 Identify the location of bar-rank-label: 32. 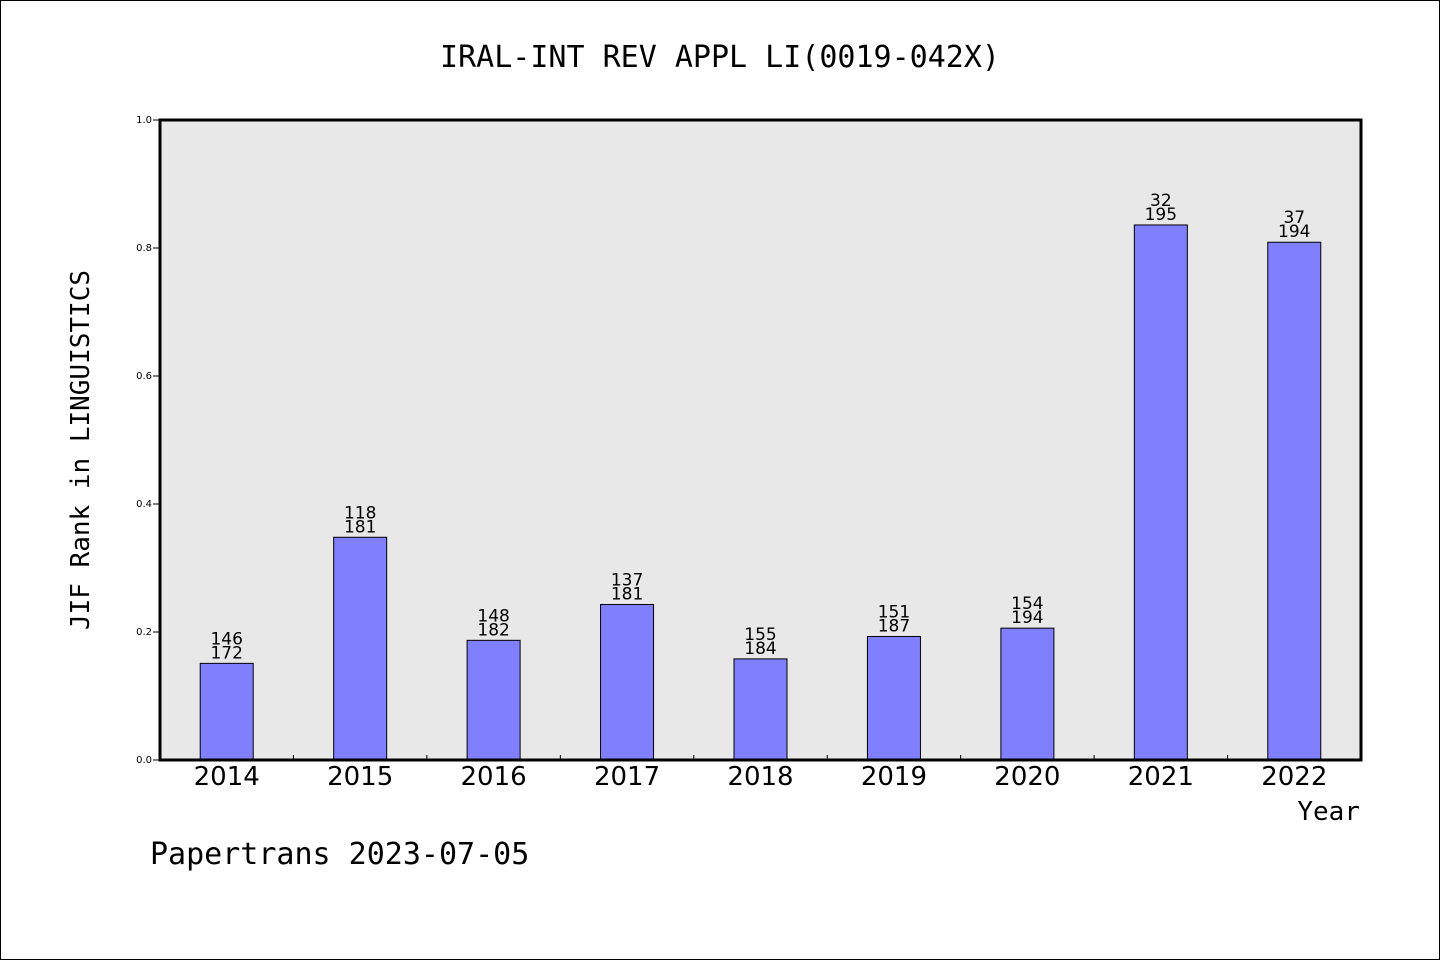
(1161, 201).